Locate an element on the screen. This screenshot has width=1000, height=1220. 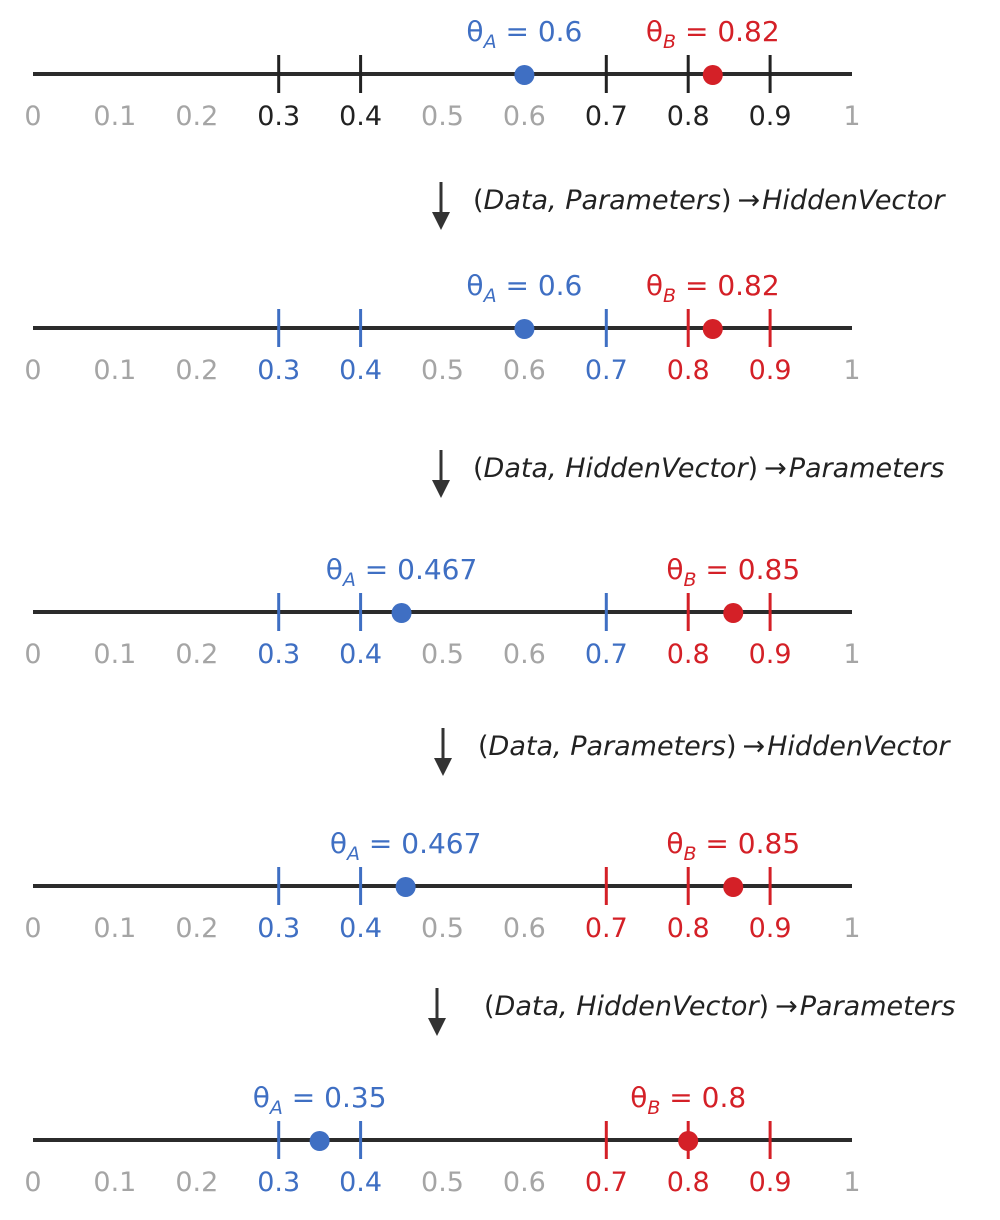
step-4: (Data, HiddenVector) →Parameters is located at coordinates (691, 1012).